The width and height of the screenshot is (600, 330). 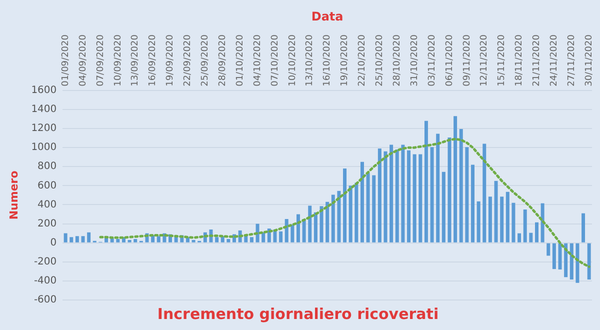 What do you see at coordinates (298, 313) in the screenshot?
I see `text: Incremento giornaliero ricoverati` at bounding box center [298, 313].